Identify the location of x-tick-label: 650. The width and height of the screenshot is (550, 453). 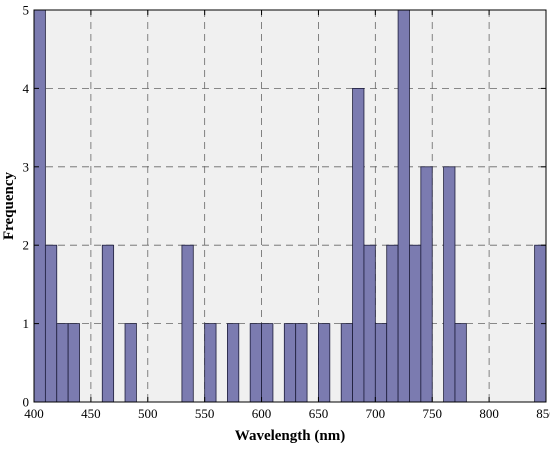
(319, 413).